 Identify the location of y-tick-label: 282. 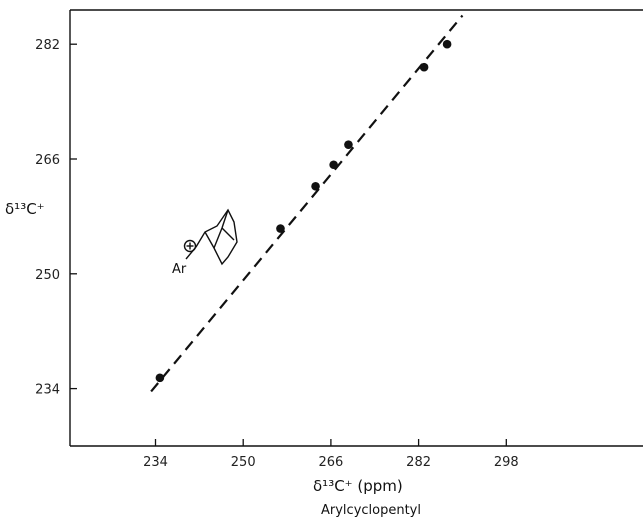
(47, 45).